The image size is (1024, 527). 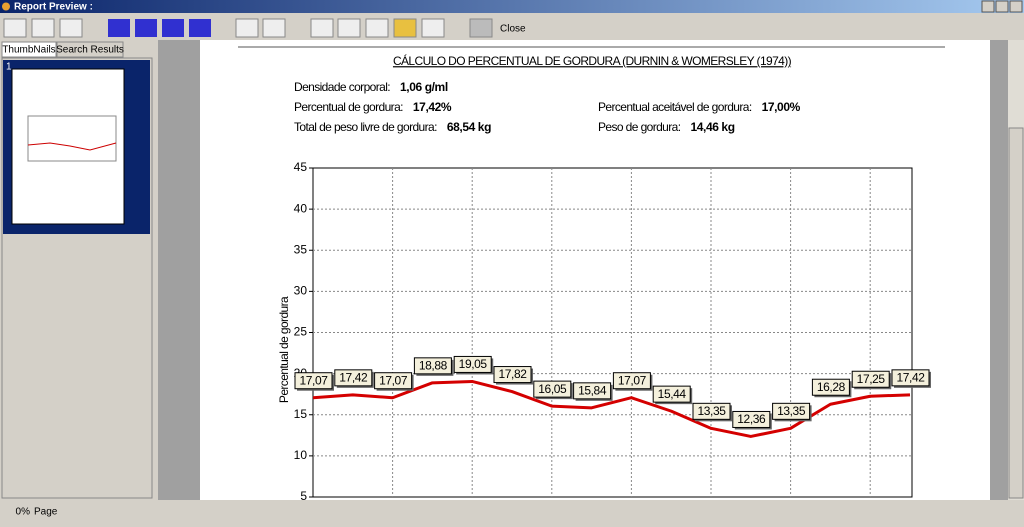 I want to click on field-value: 1,06 g/ml, so click(x=424, y=87).